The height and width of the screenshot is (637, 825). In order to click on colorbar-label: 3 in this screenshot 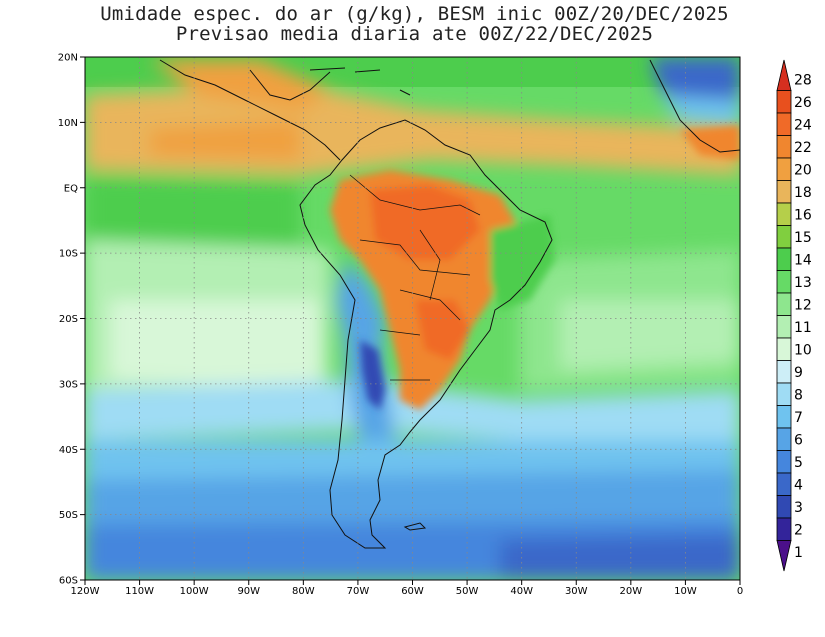, I will do `click(798, 508)`.